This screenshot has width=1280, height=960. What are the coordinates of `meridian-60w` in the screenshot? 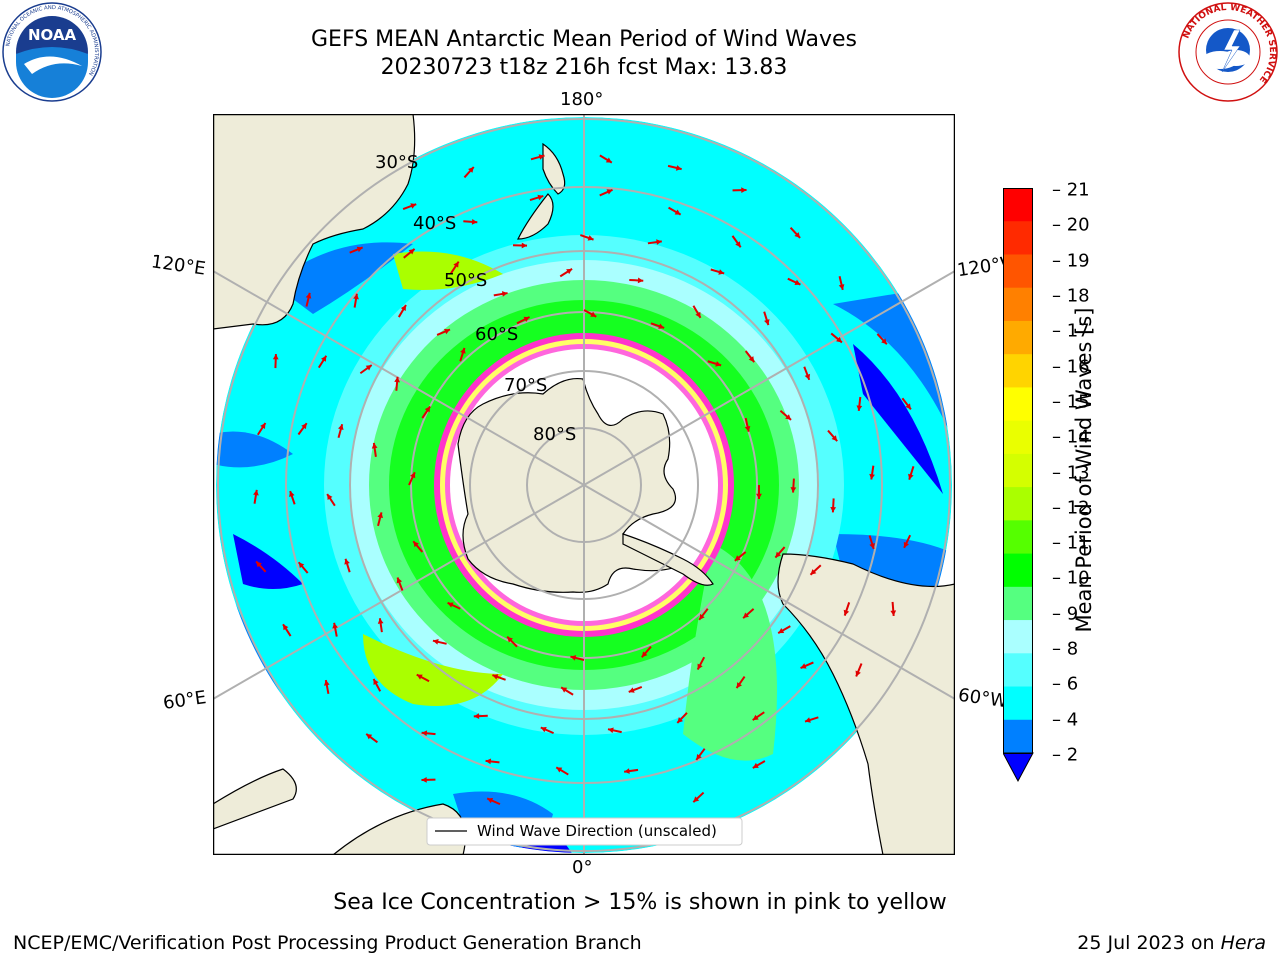 It's located at (769, 592).